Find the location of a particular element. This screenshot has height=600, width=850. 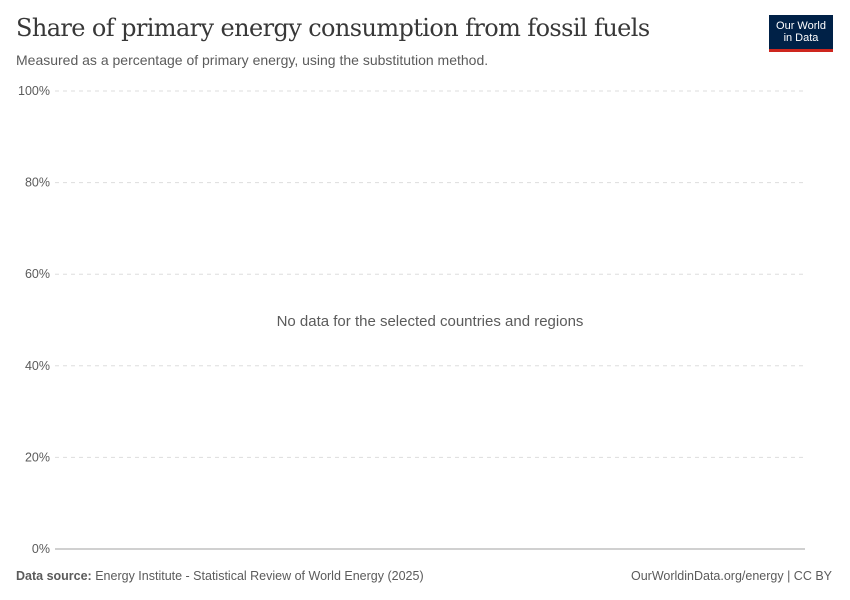

y-tick-label: 60% is located at coordinates (37, 274).